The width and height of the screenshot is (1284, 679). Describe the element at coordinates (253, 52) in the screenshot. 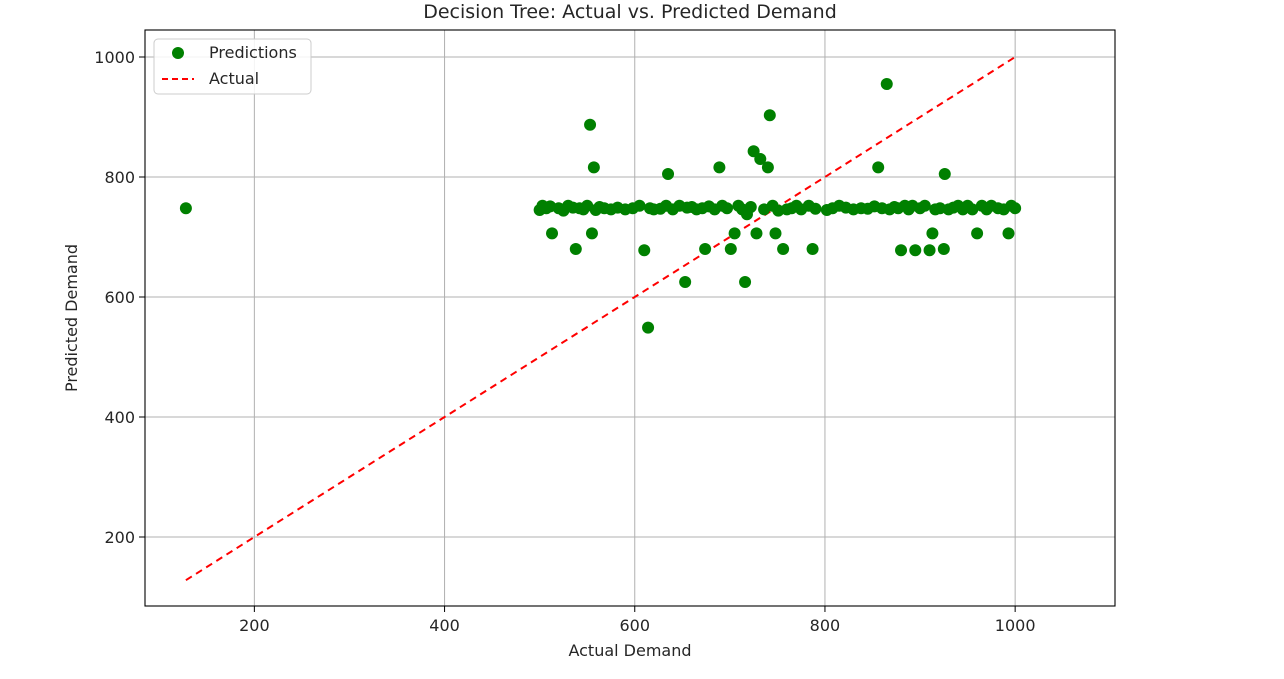

I see `legend-predictions-label: Predictions` at that location.